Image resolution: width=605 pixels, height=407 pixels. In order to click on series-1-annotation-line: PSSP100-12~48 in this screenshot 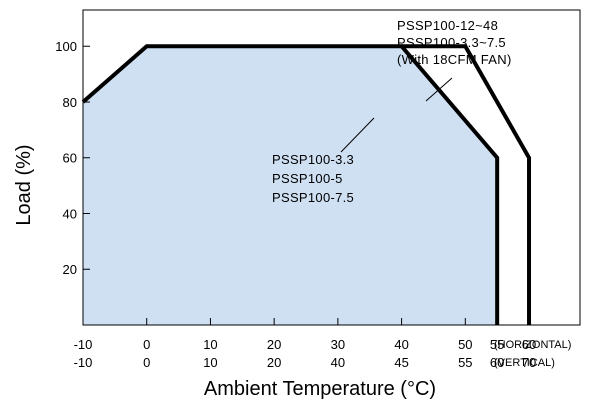, I will do `click(447, 25)`.